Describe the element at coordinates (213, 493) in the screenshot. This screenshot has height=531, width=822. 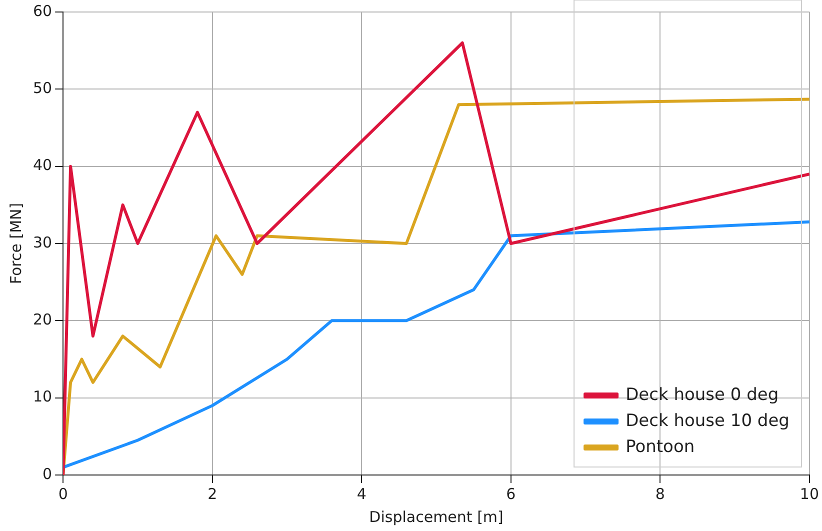
I see `x-tick-label: 2` at that location.